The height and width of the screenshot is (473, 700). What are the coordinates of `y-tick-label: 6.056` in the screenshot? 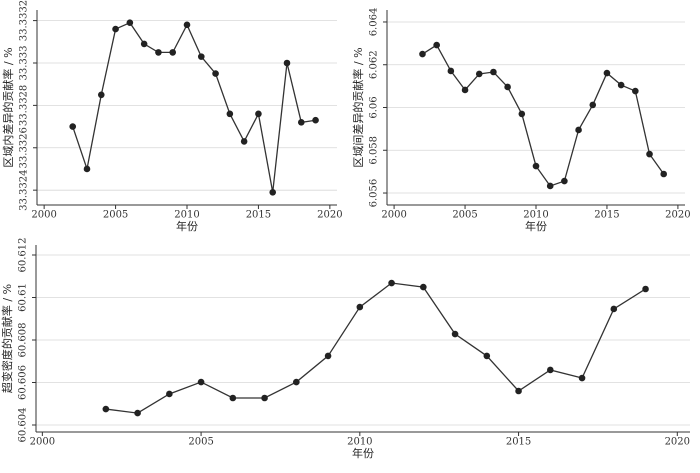 It's located at (374, 193).